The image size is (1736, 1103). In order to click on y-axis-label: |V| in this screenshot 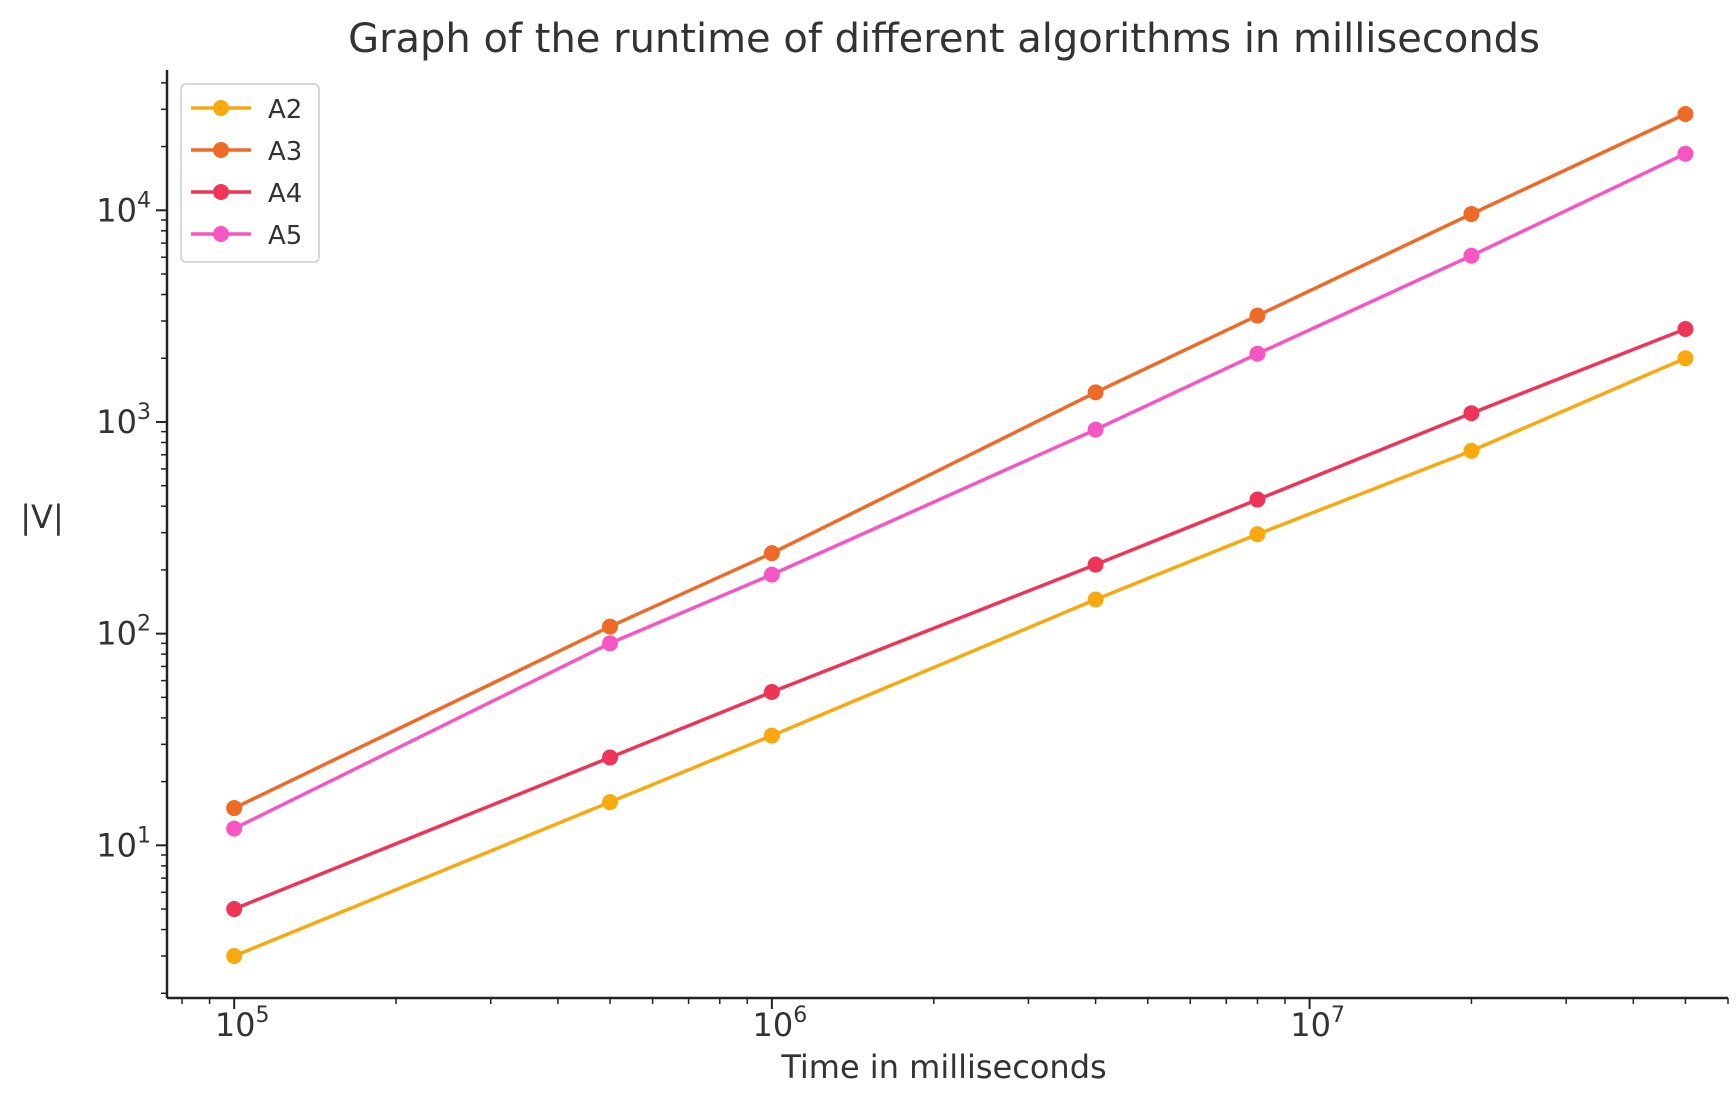, I will do `click(41, 517)`.